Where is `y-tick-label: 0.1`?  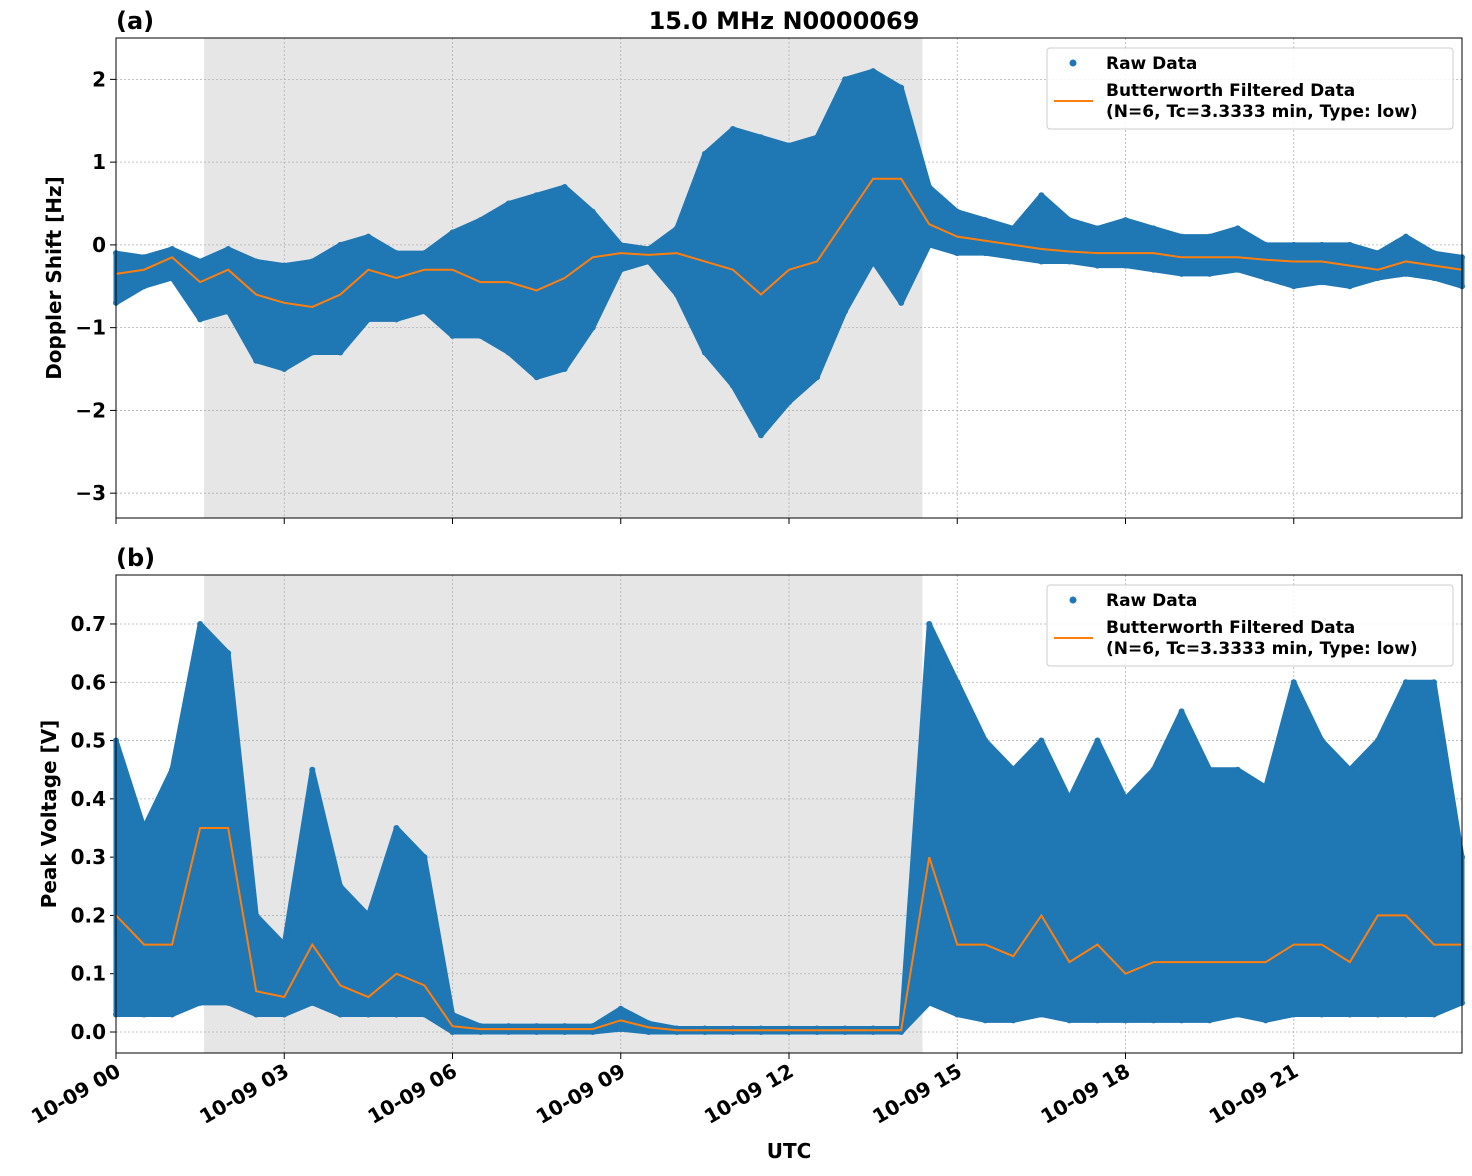 y-tick-label: 0.1 is located at coordinates (88, 974).